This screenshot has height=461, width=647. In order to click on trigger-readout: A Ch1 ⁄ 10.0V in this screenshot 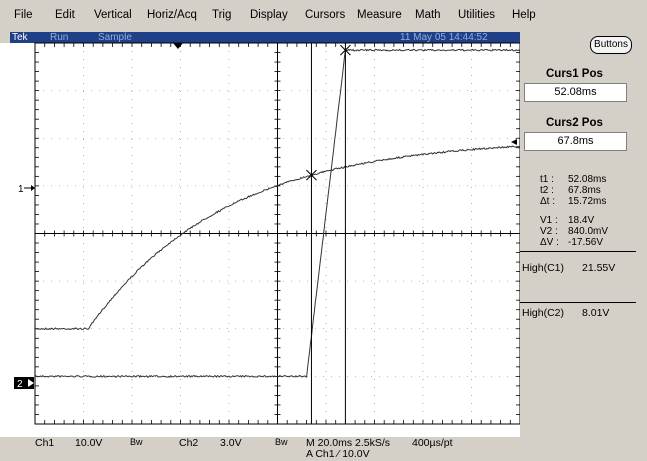, I will do `click(338, 454)`.